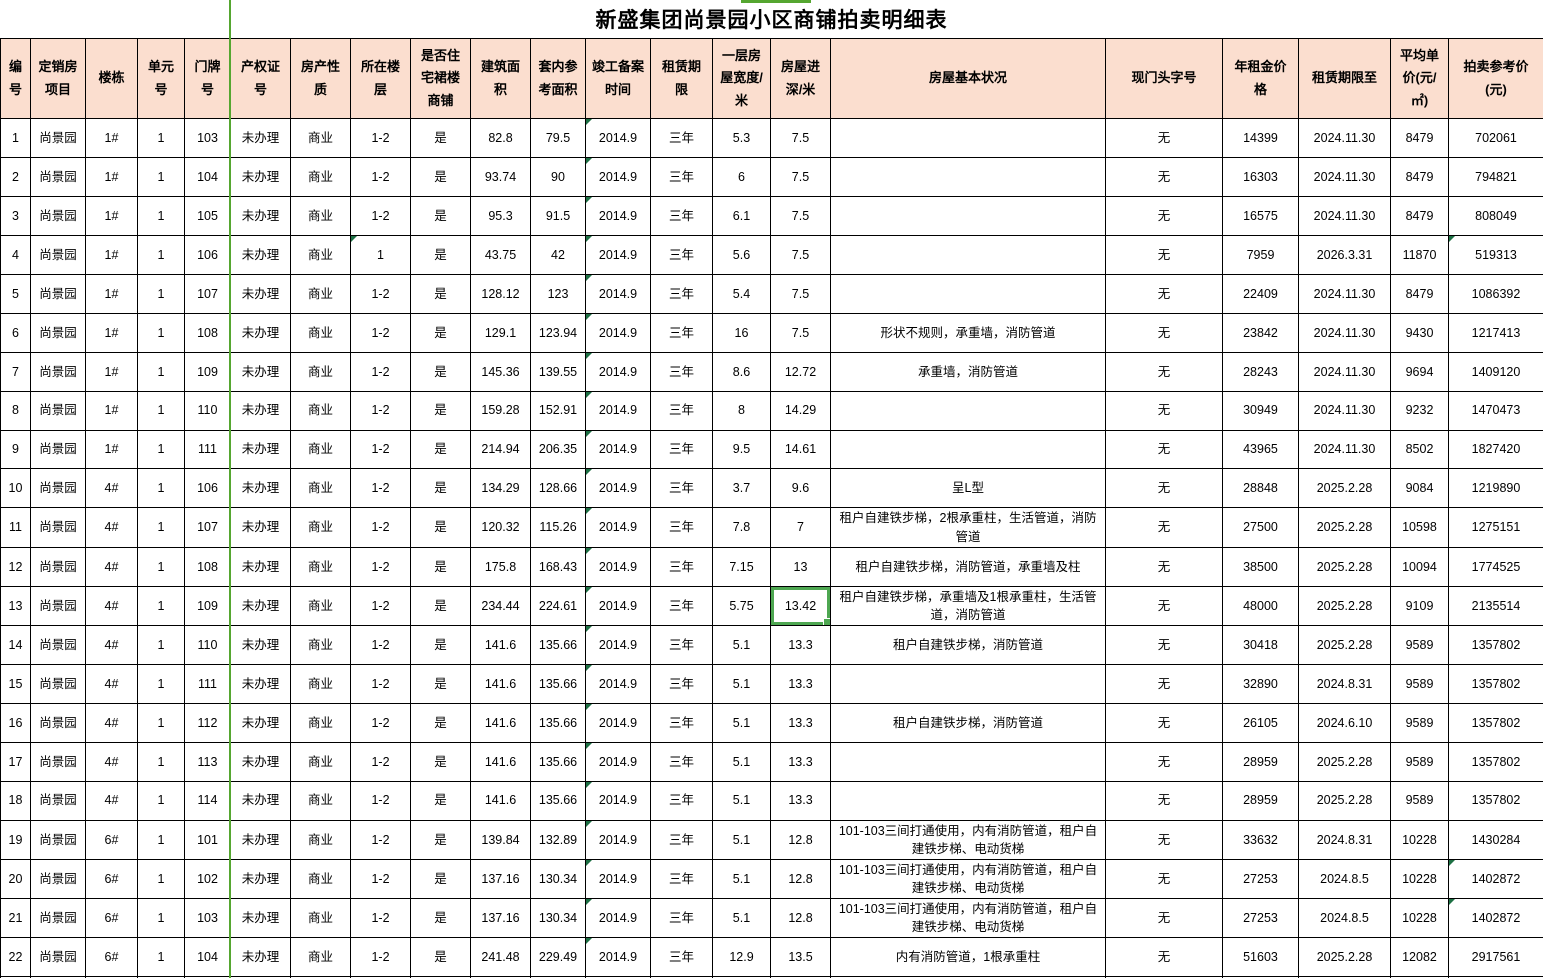  Describe the element at coordinates (500, 527) in the screenshot. I see `cell-area: 120.32` at that location.